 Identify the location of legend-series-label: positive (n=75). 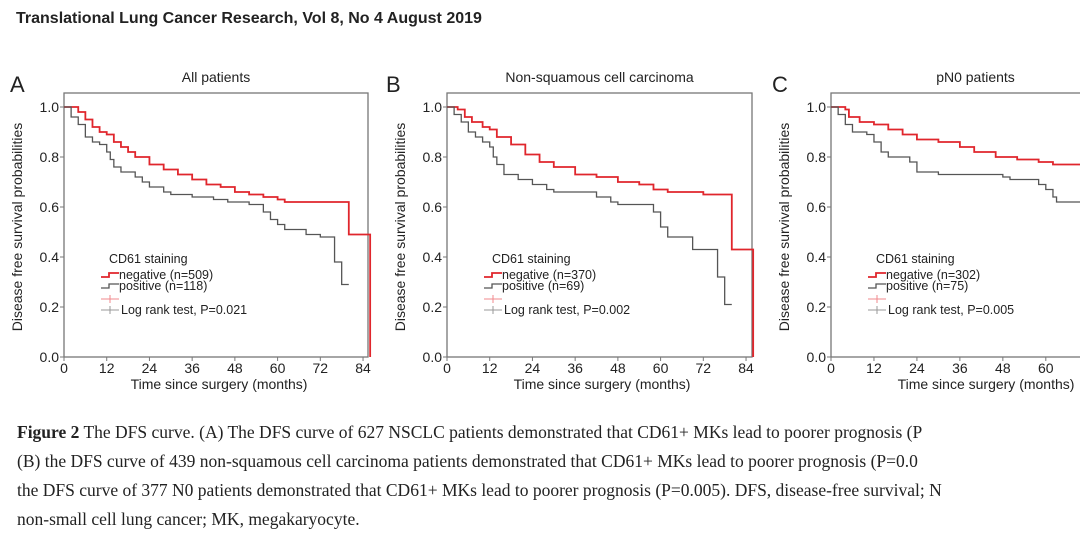
(927, 286).